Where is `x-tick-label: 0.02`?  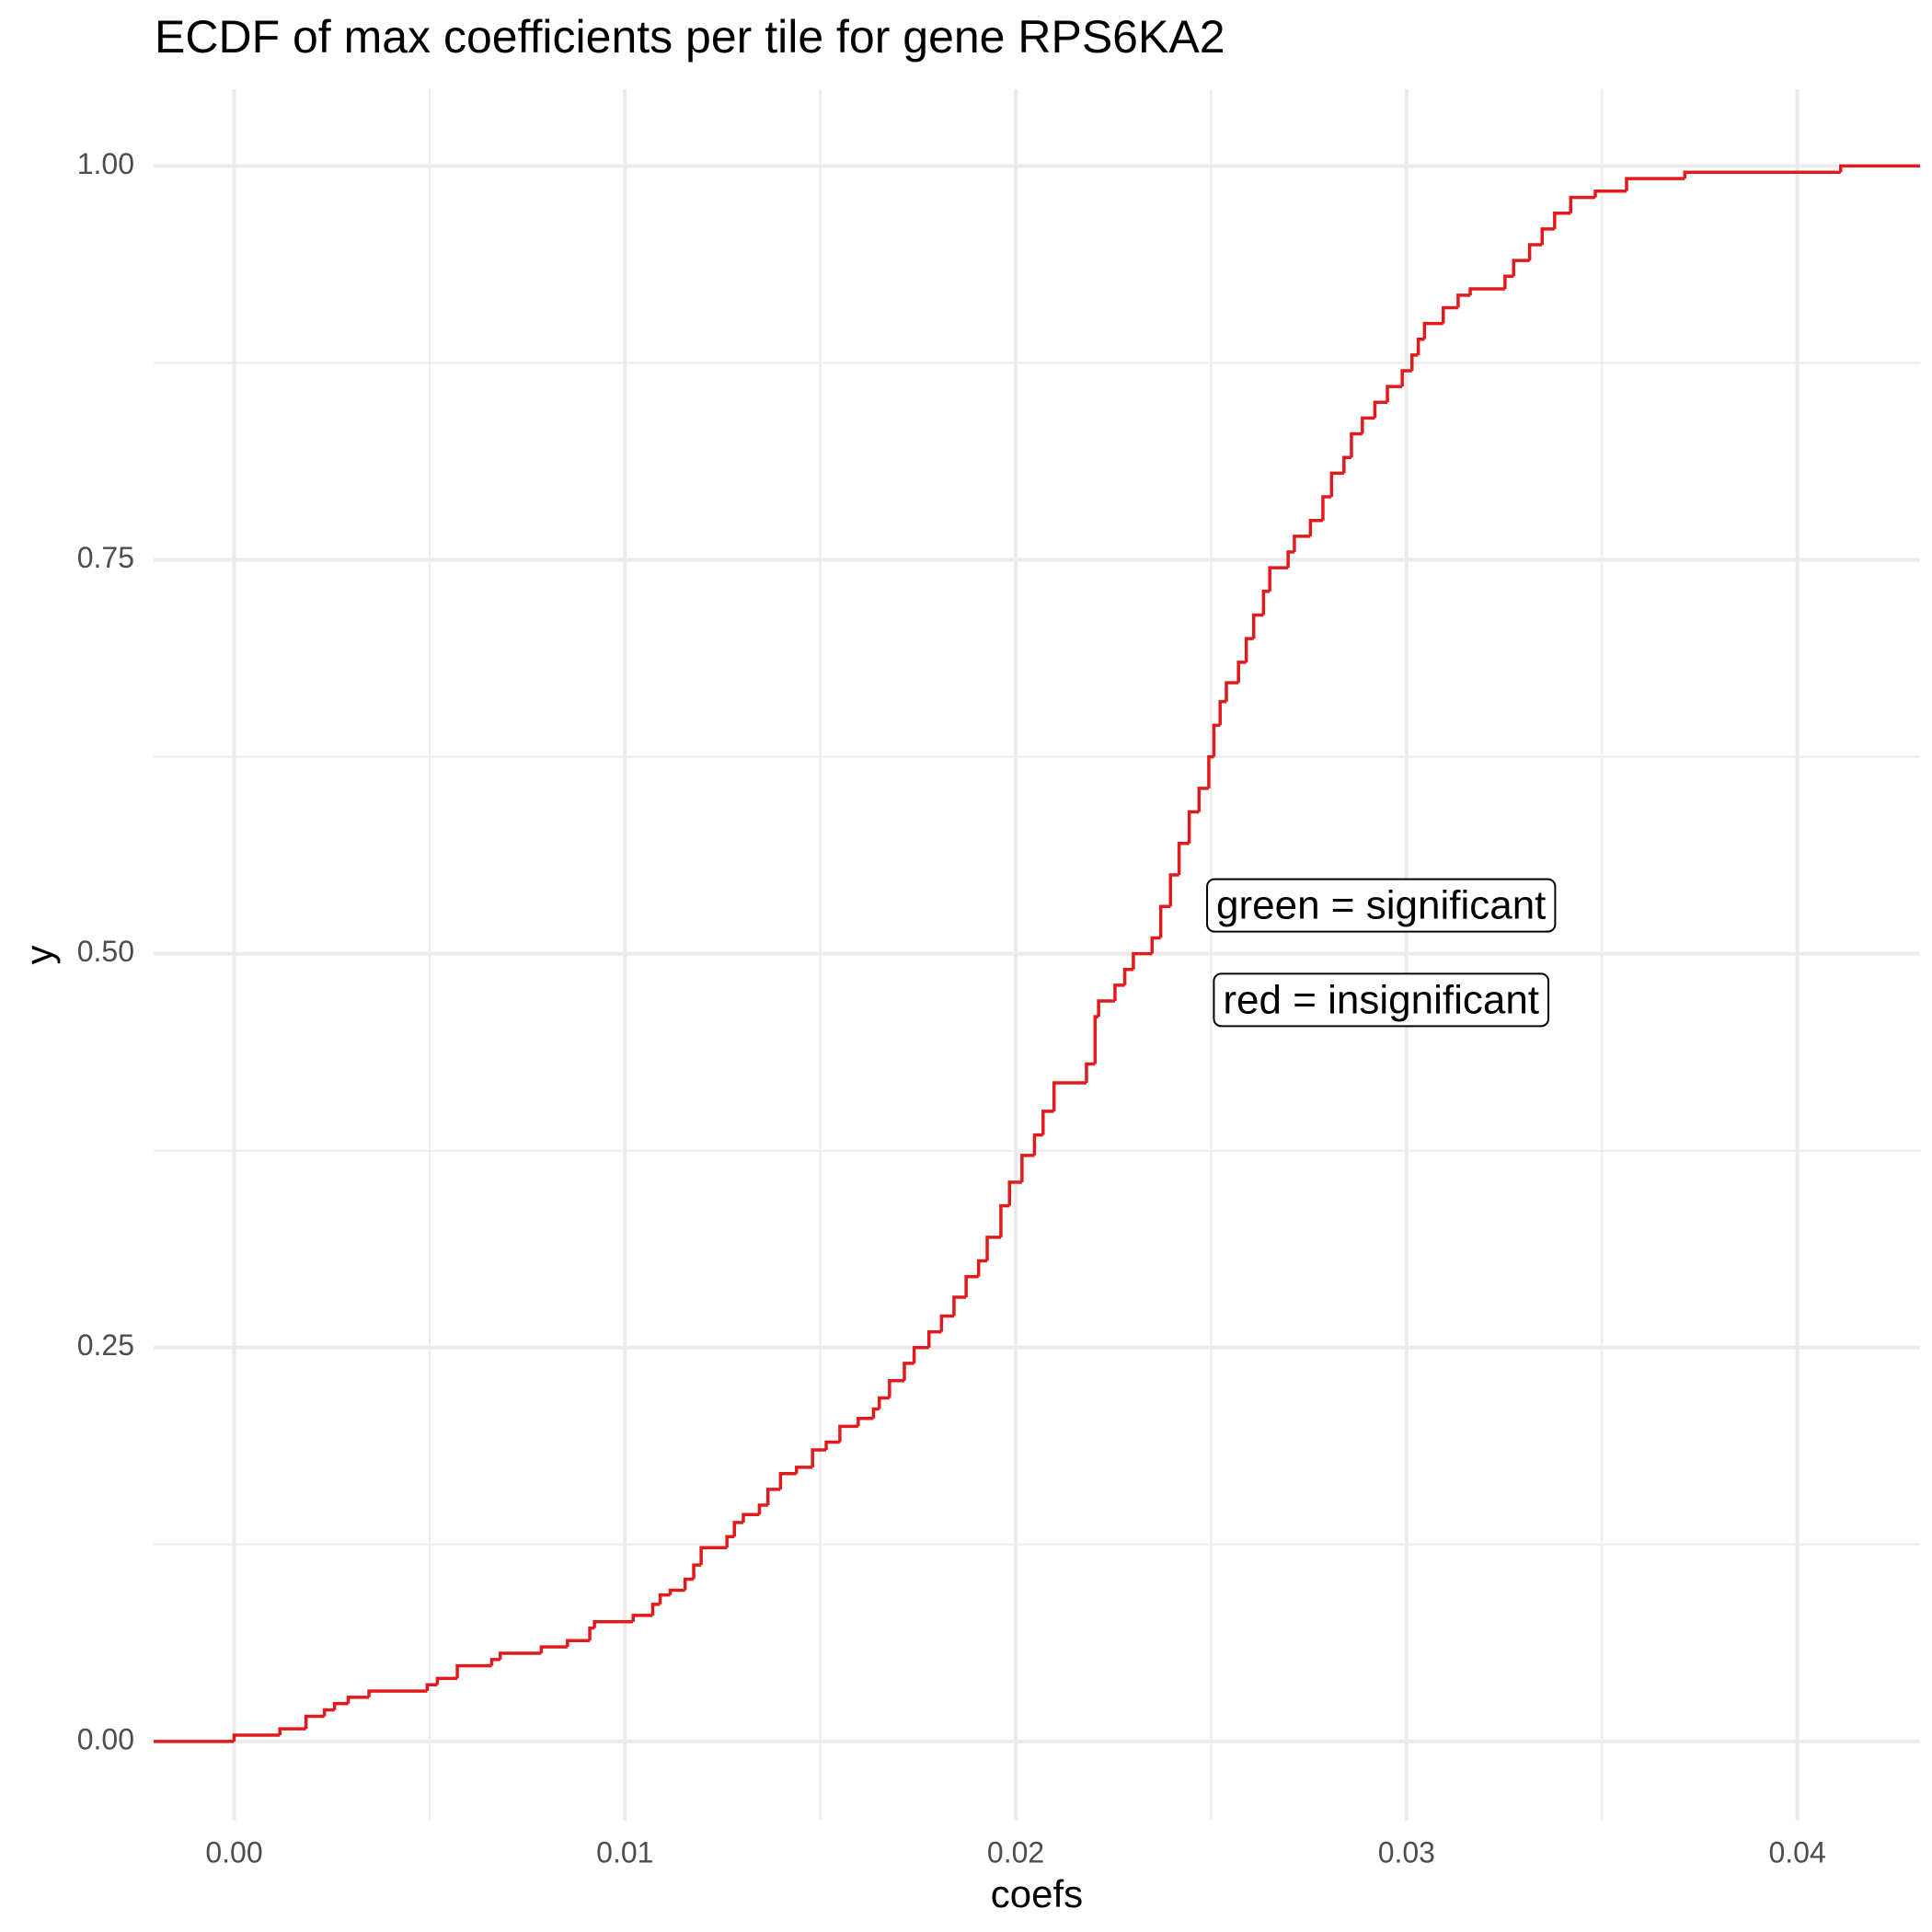 x-tick-label: 0.02 is located at coordinates (1016, 1852).